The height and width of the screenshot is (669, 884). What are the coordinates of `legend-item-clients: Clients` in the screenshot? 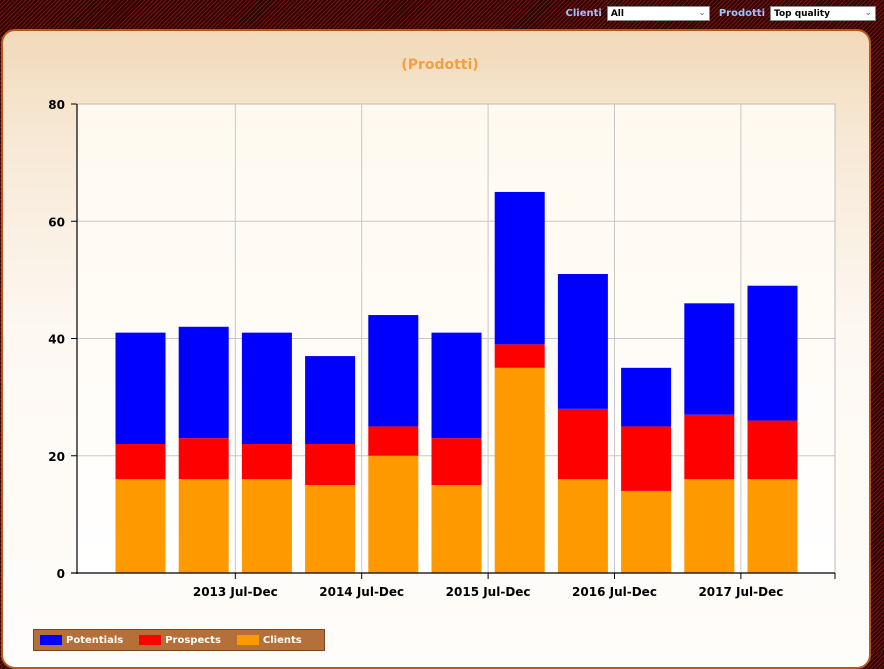 It's located at (269, 640).